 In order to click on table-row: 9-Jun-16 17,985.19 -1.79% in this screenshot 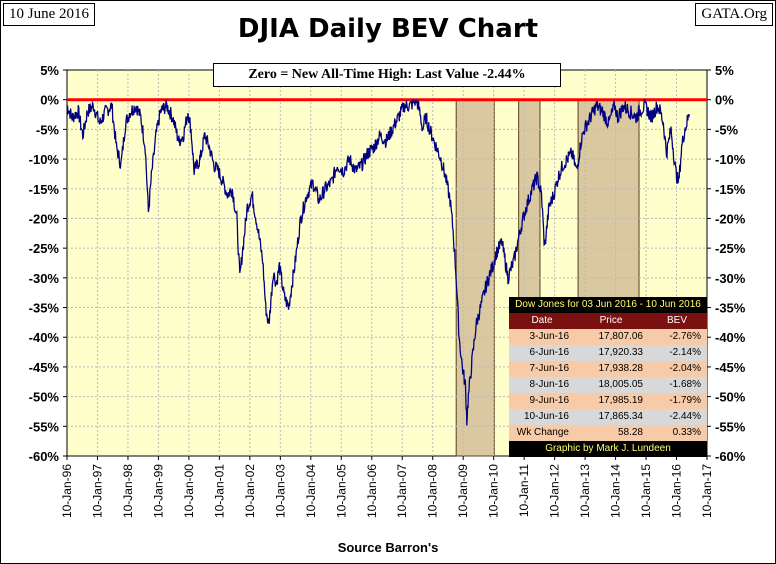, I will do `click(608, 401)`.